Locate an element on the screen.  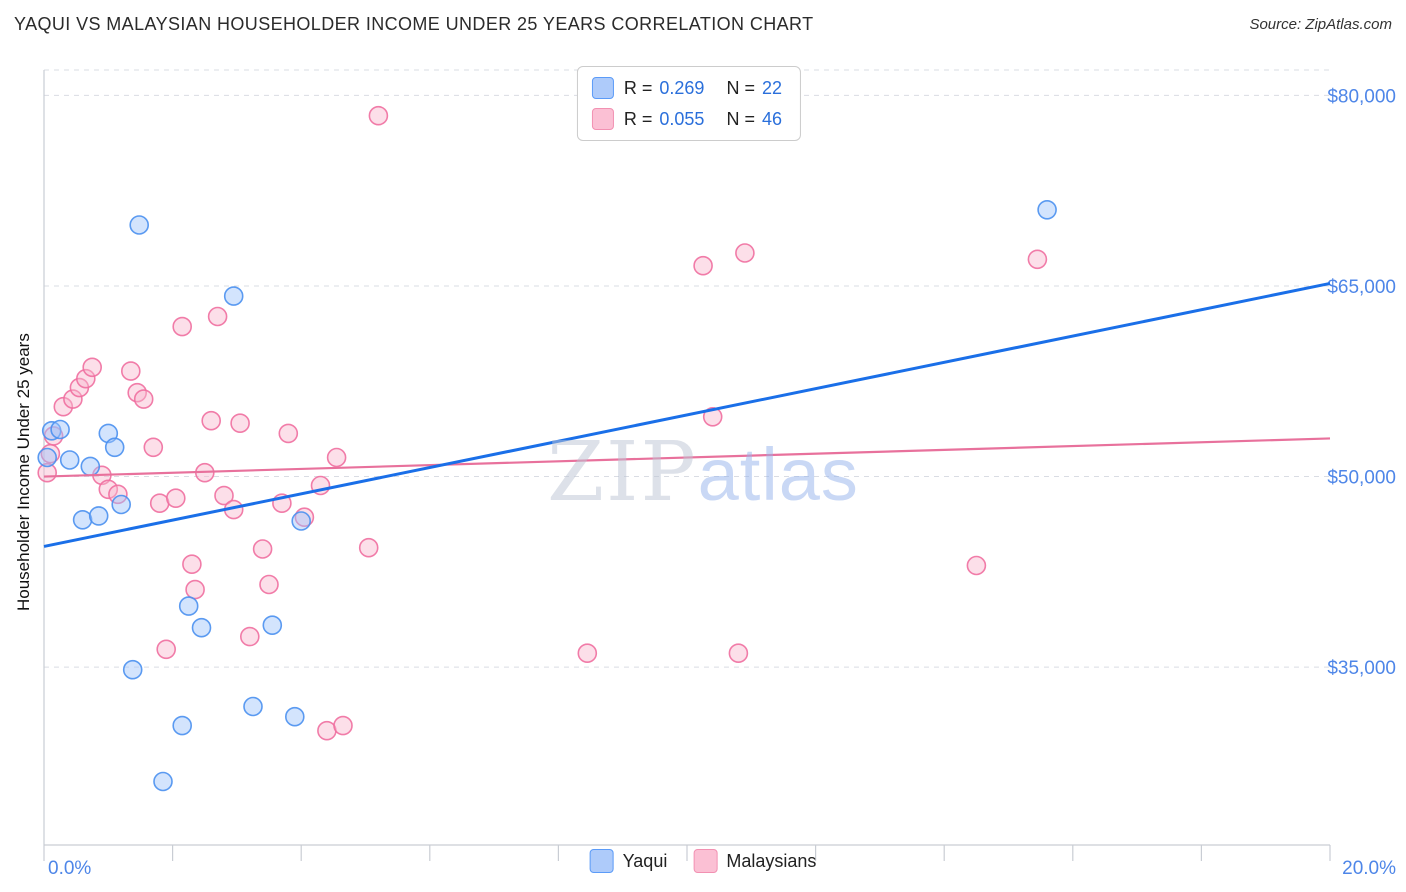
series-legend: Yaqui Malaysians is located at coordinates (703, 861).